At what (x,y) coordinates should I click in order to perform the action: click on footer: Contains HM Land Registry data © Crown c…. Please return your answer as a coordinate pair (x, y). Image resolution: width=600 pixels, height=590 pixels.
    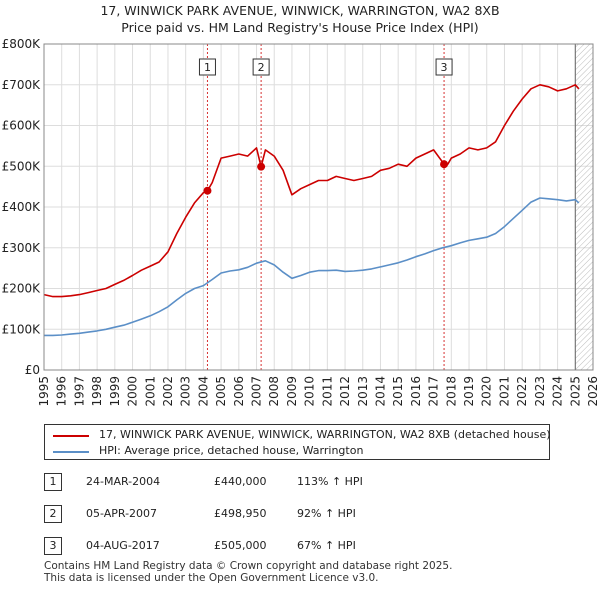
    Looking at the image, I should click on (248, 572).